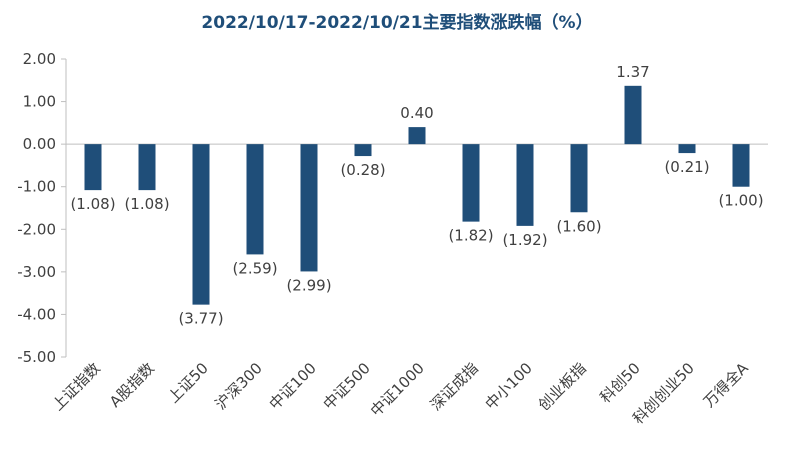 This screenshot has height=467, width=794. What do you see at coordinates (239, 386) in the screenshot?
I see `category-label: 沪深300` at bounding box center [239, 386].